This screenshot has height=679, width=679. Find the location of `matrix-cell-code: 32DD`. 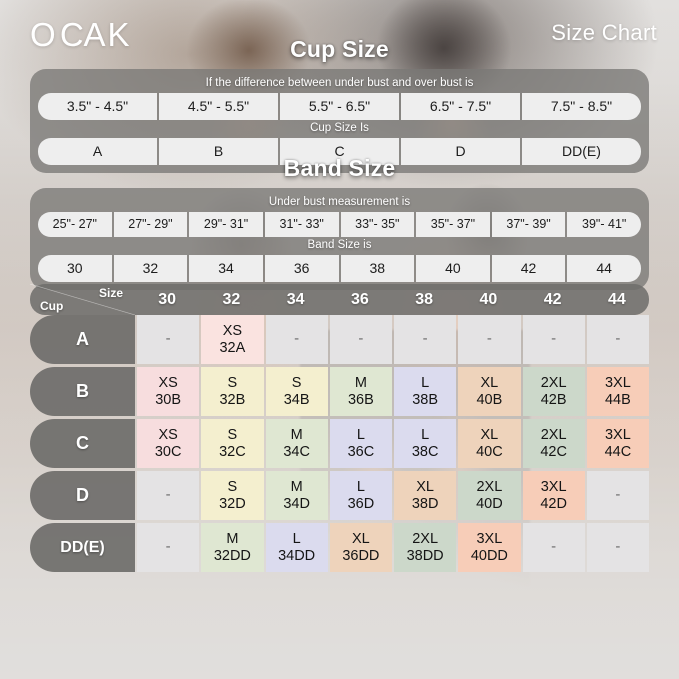

matrix-cell-code: 32DD is located at coordinates (232, 555).